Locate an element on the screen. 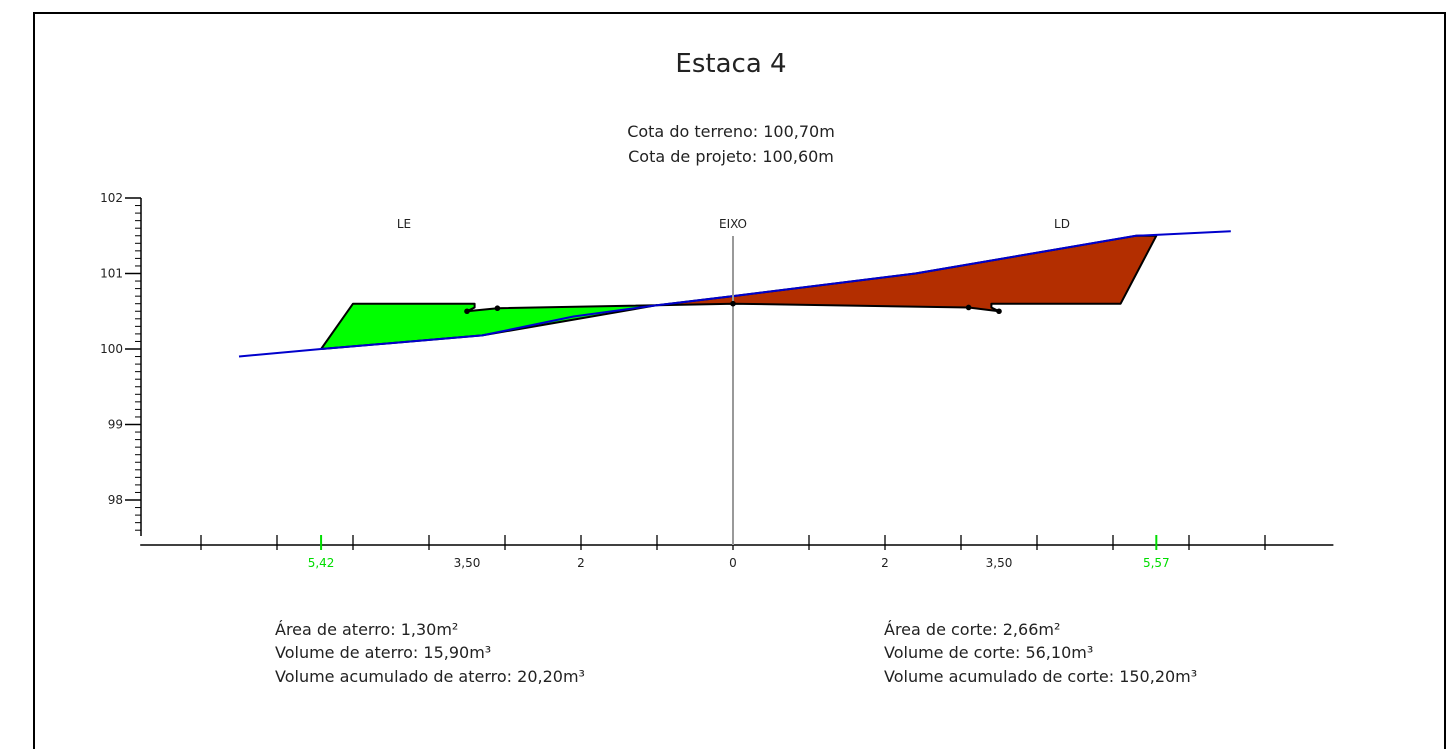  offset-tick-label: 5,42 is located at coordinates (321, 563).